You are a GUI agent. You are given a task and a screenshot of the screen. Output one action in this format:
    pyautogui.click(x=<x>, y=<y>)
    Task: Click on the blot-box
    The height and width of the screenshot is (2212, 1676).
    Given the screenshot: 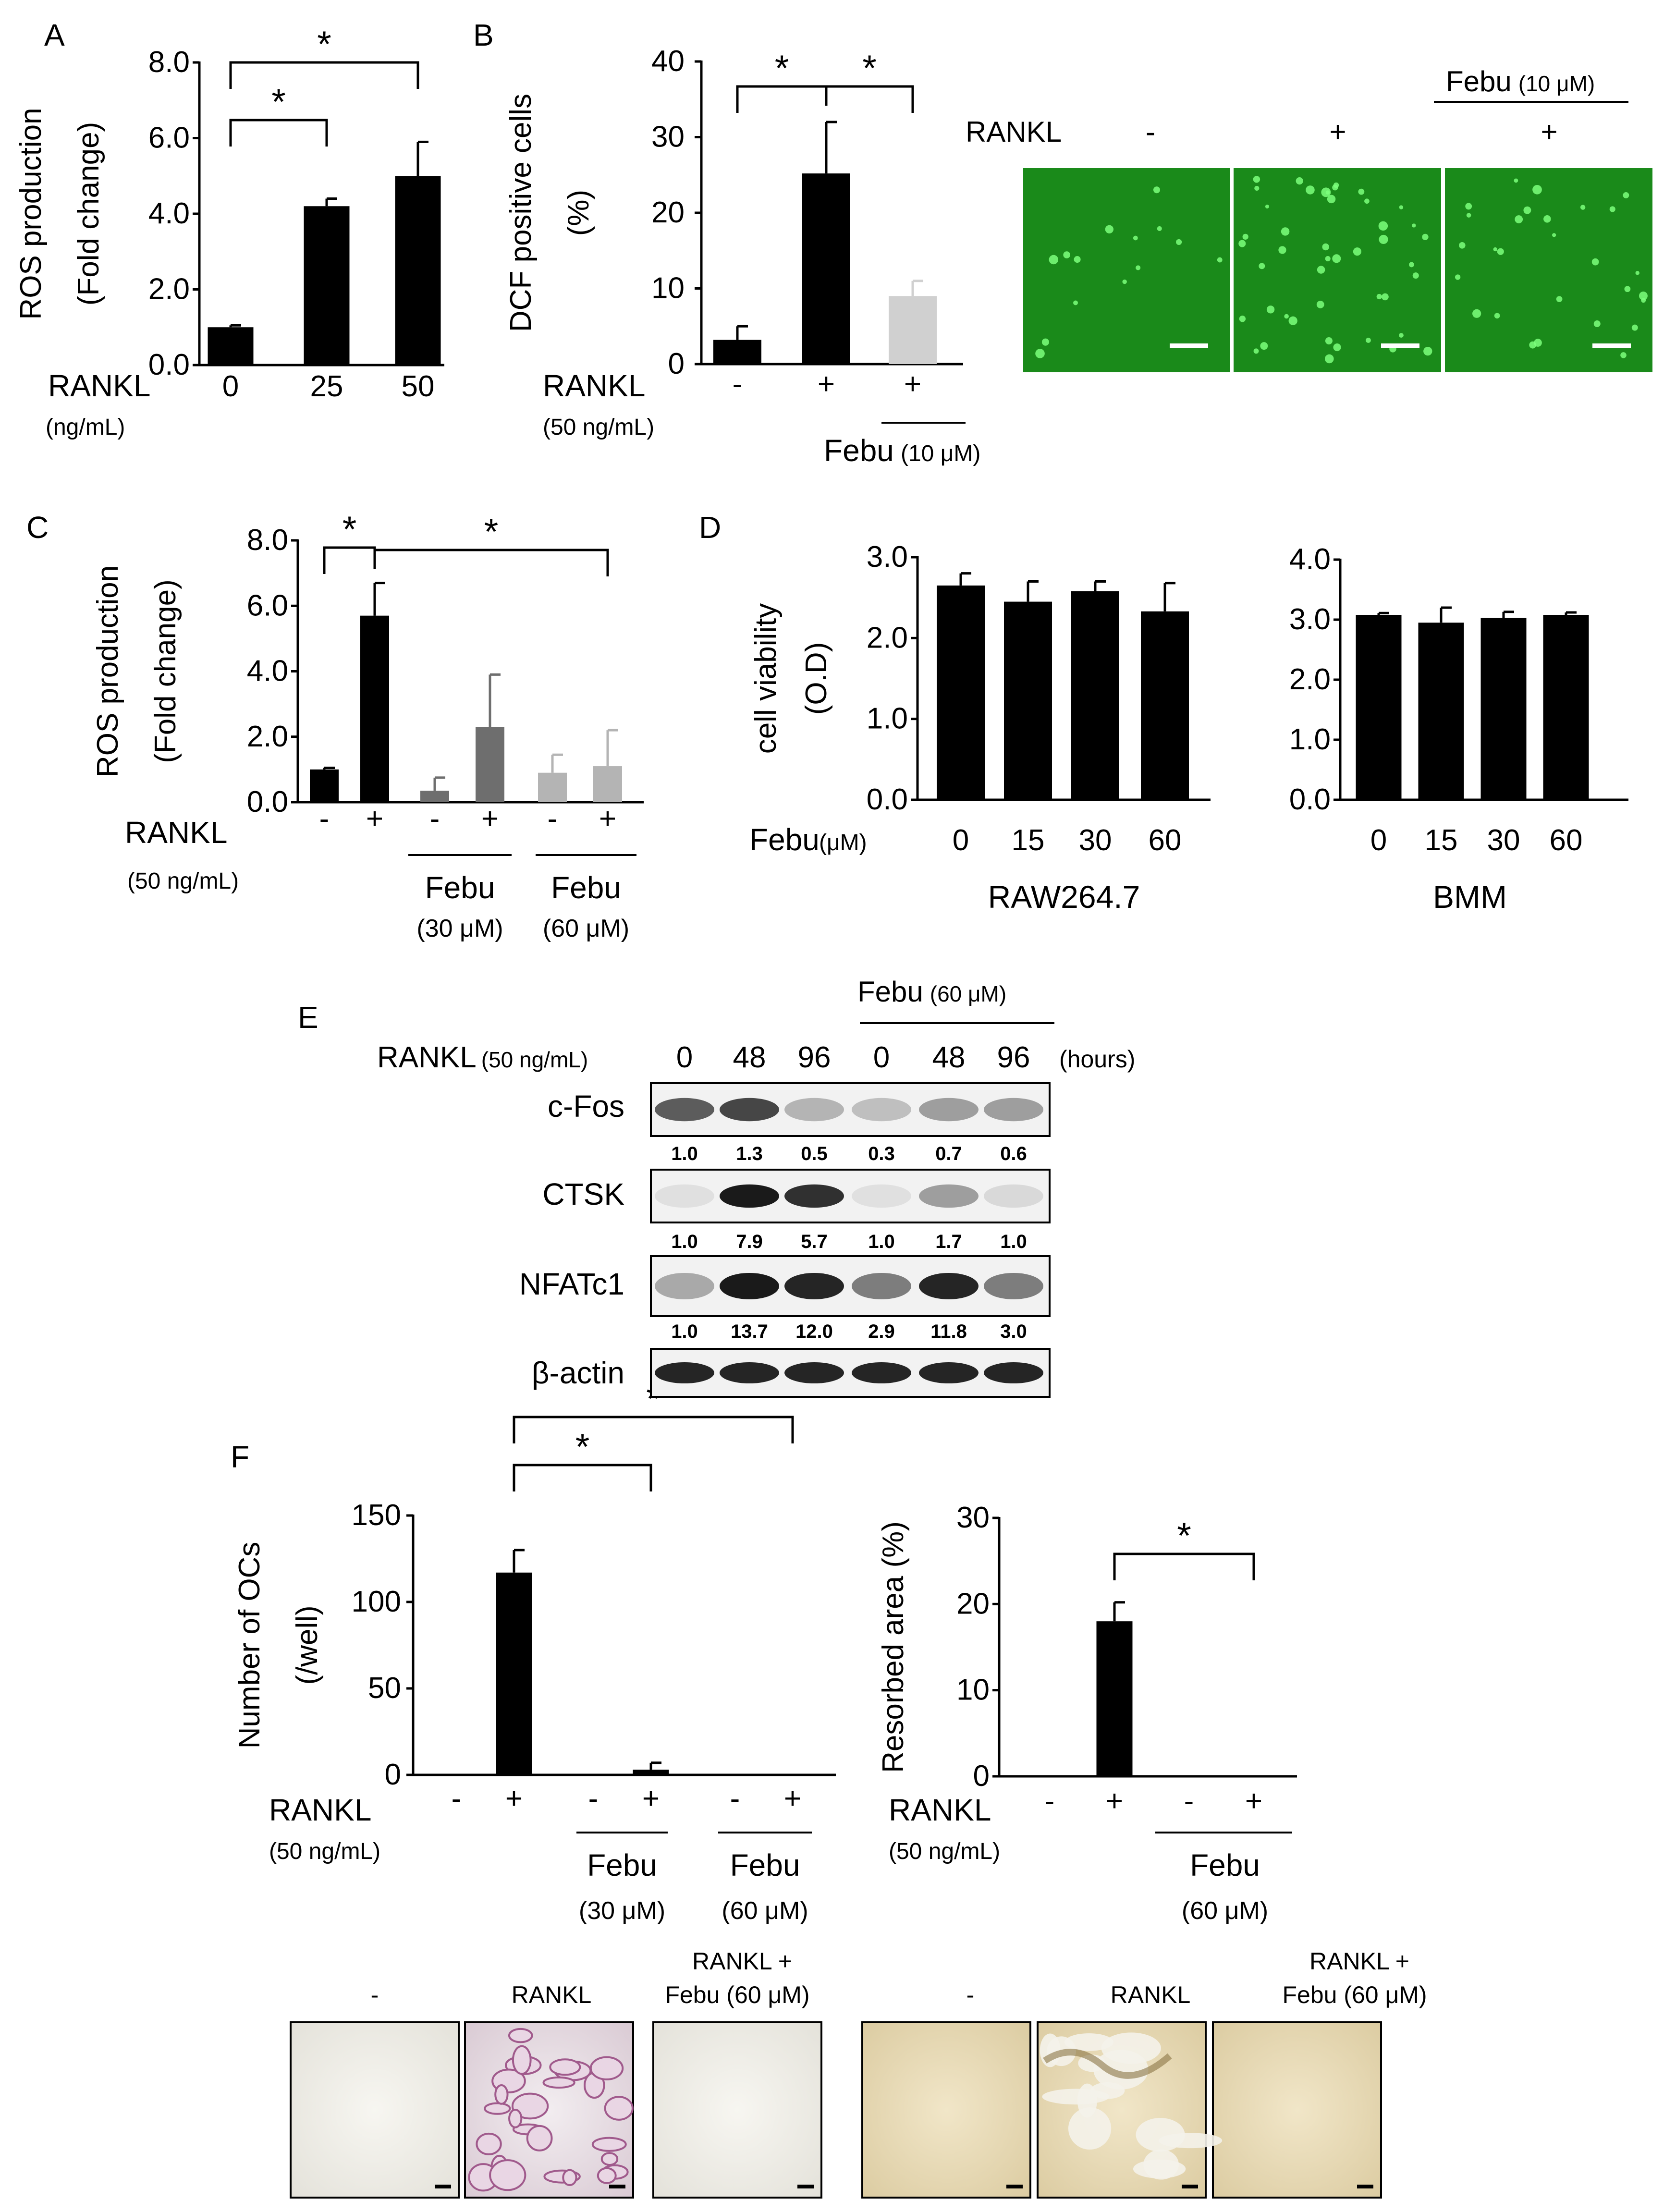 What is the action you would take?
    pyautogui.click(x=850, y=1196)
    